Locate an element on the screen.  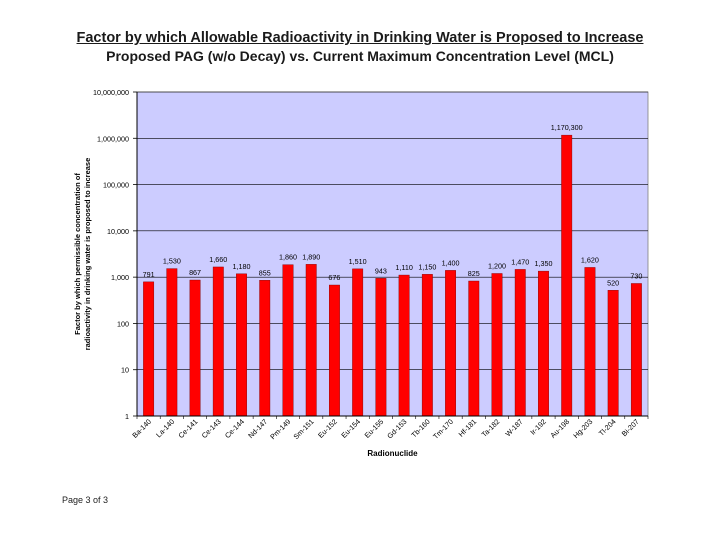
x-tick-label: Eu-152 is located at coordinates (327, 428).